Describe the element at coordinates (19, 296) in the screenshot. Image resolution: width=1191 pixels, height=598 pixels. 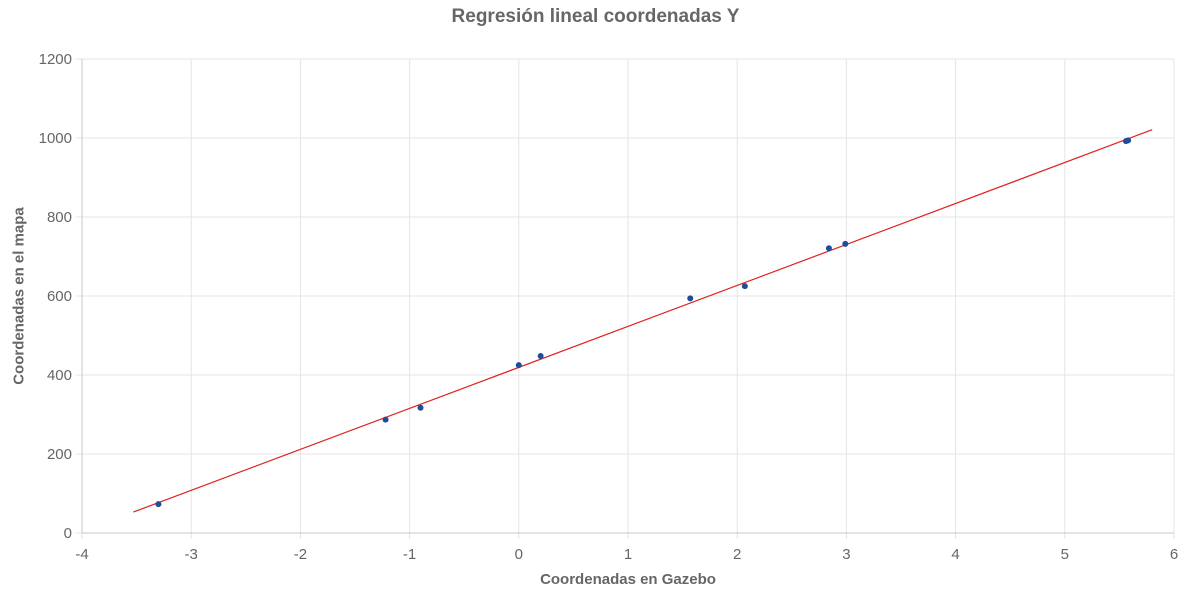
I see `y-axis-title: Coordenadas en el mapa` at that location.